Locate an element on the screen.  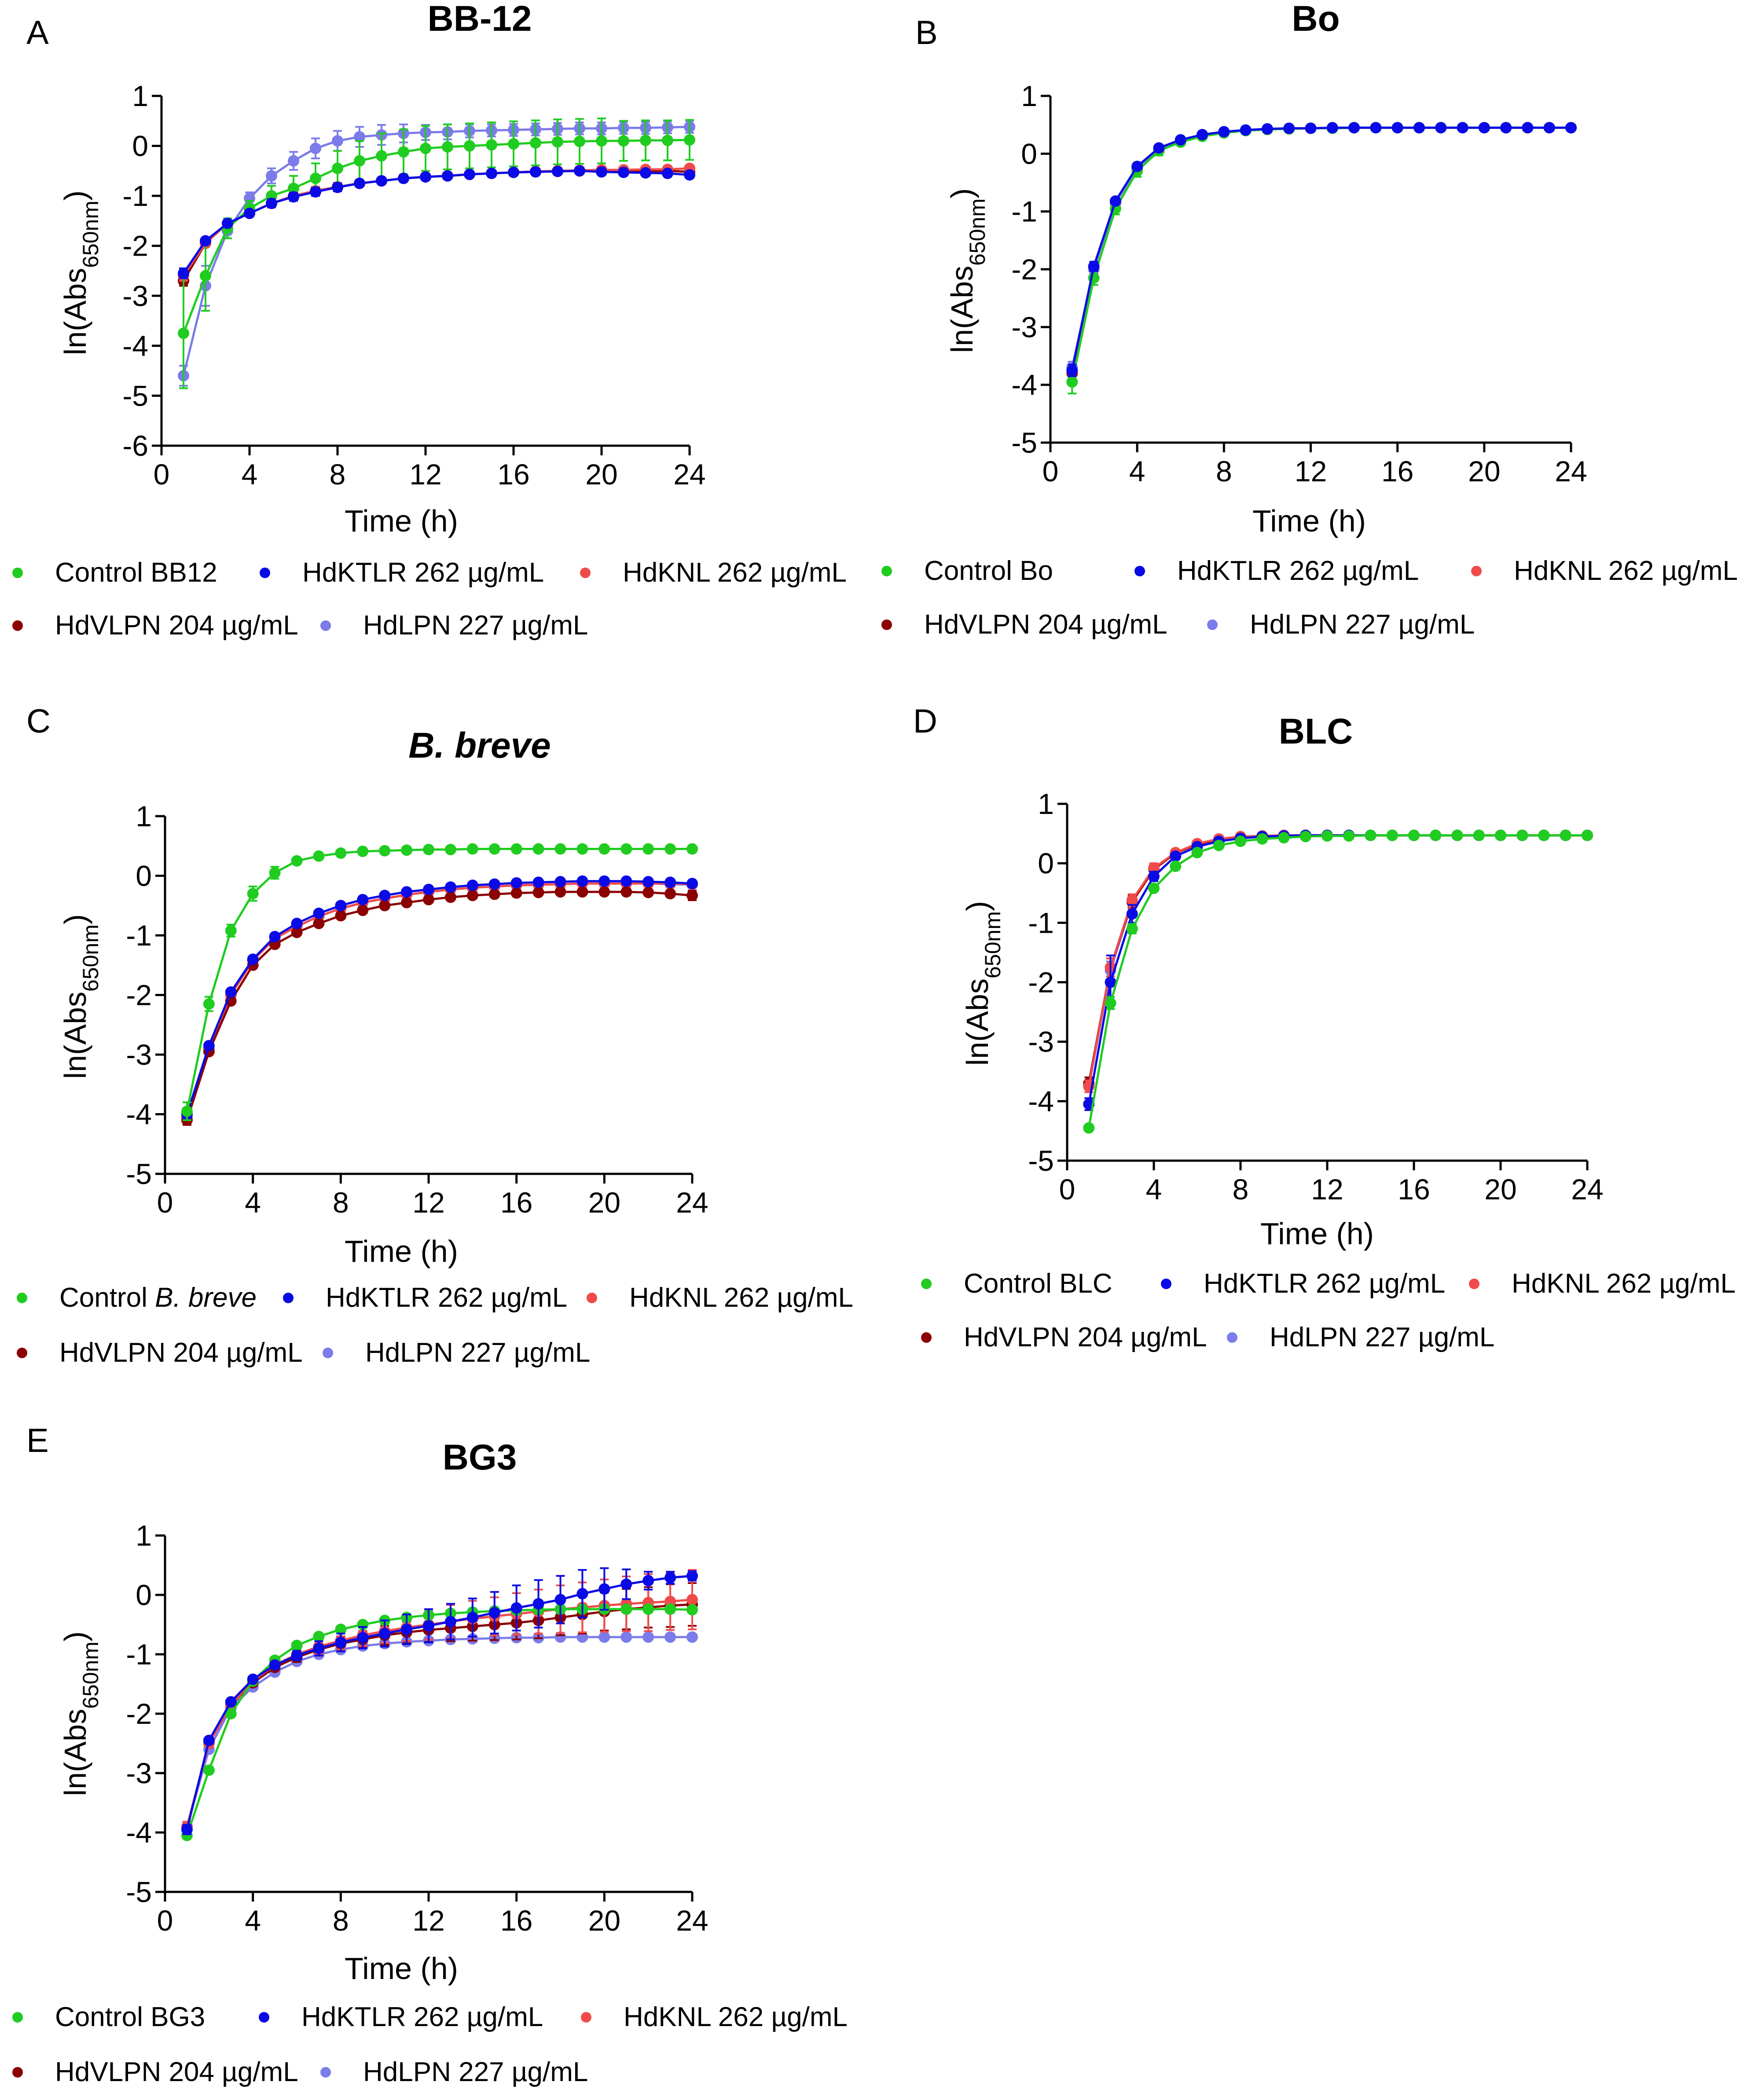
legend-label: HdLPN 227 µg/mL is located at coordinates (1362, 624).